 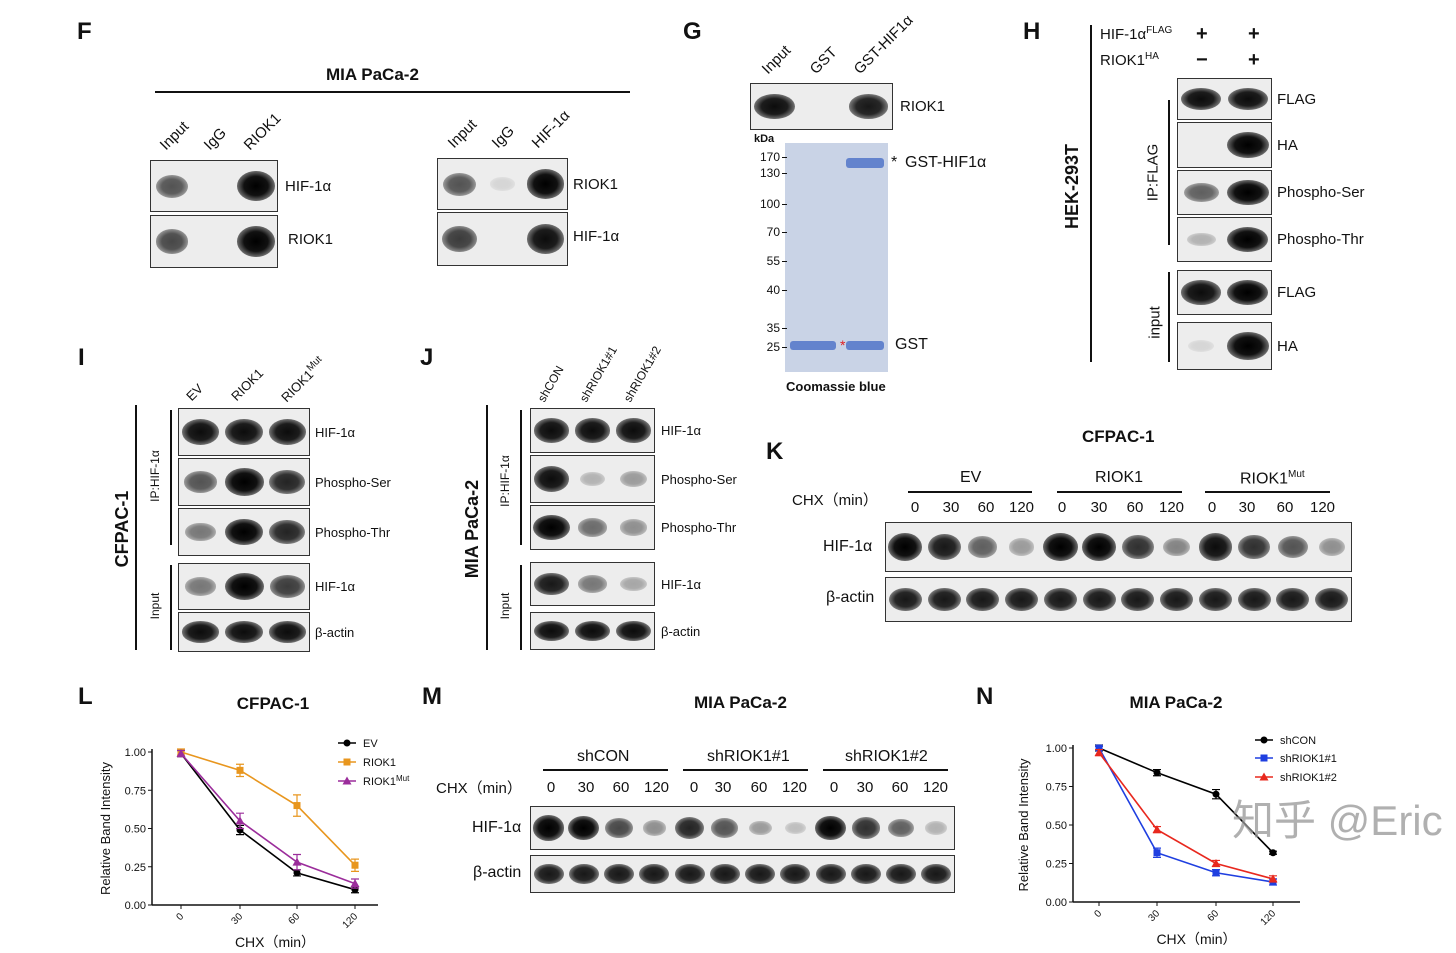 What do you see at coordinates (311, 239) in the screenshot?
I see `blot-label: RIOK1` at bounding box center [311, 239].